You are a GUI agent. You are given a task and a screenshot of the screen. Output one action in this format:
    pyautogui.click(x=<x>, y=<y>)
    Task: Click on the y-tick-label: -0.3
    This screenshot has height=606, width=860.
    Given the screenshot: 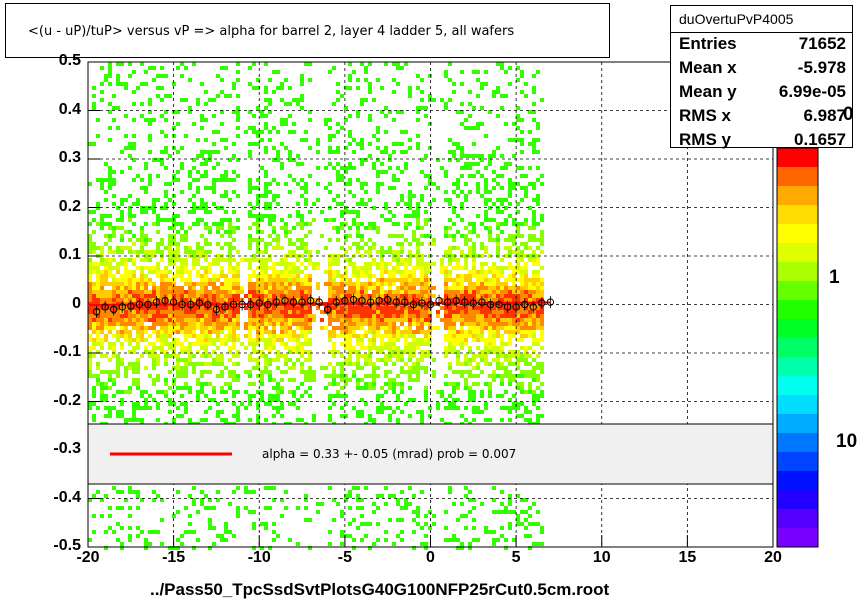 What is the action you would take?
    pyautogui.click(x=67, y=448)
    